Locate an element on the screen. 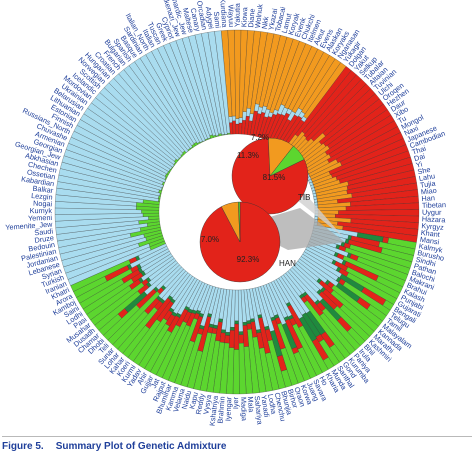  figure-title: Summary Plot of Genetic Admixture is located at coordinates (141, 446).